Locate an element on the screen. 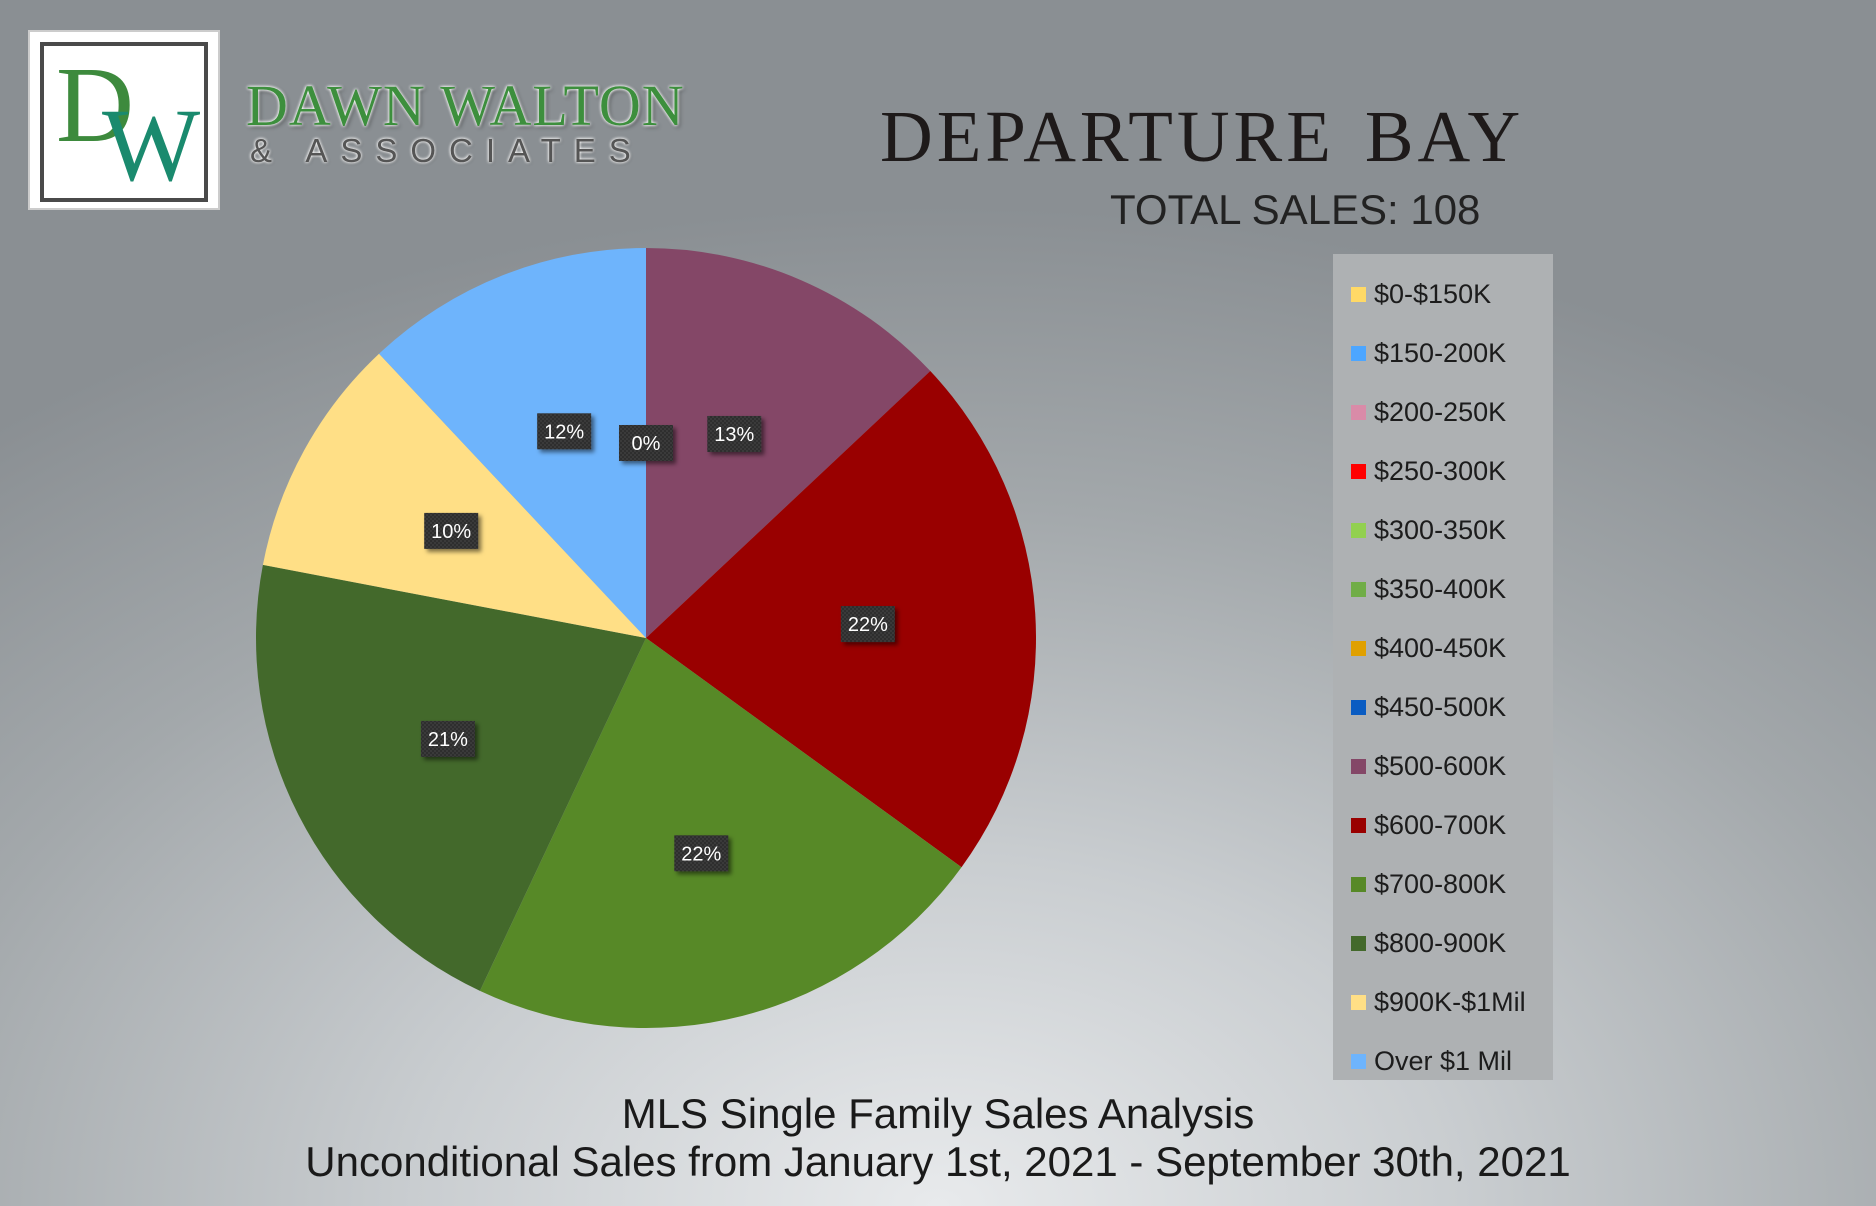 The width and height of the screenshot is (1876, 1206). legend-label: $450-500K is located at coordinates (1440, 706).